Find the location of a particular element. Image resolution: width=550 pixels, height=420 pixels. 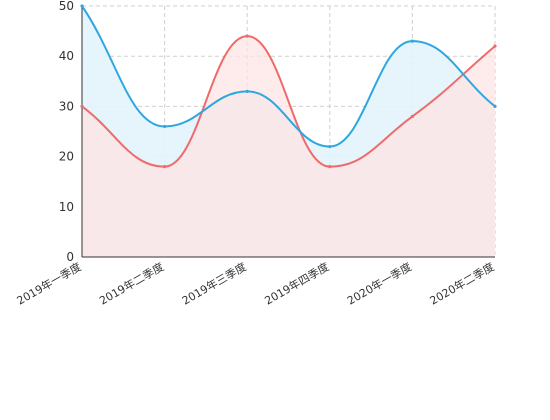

x-tick-label-1: 2019年二季度 is located at coordinates (131, 283).